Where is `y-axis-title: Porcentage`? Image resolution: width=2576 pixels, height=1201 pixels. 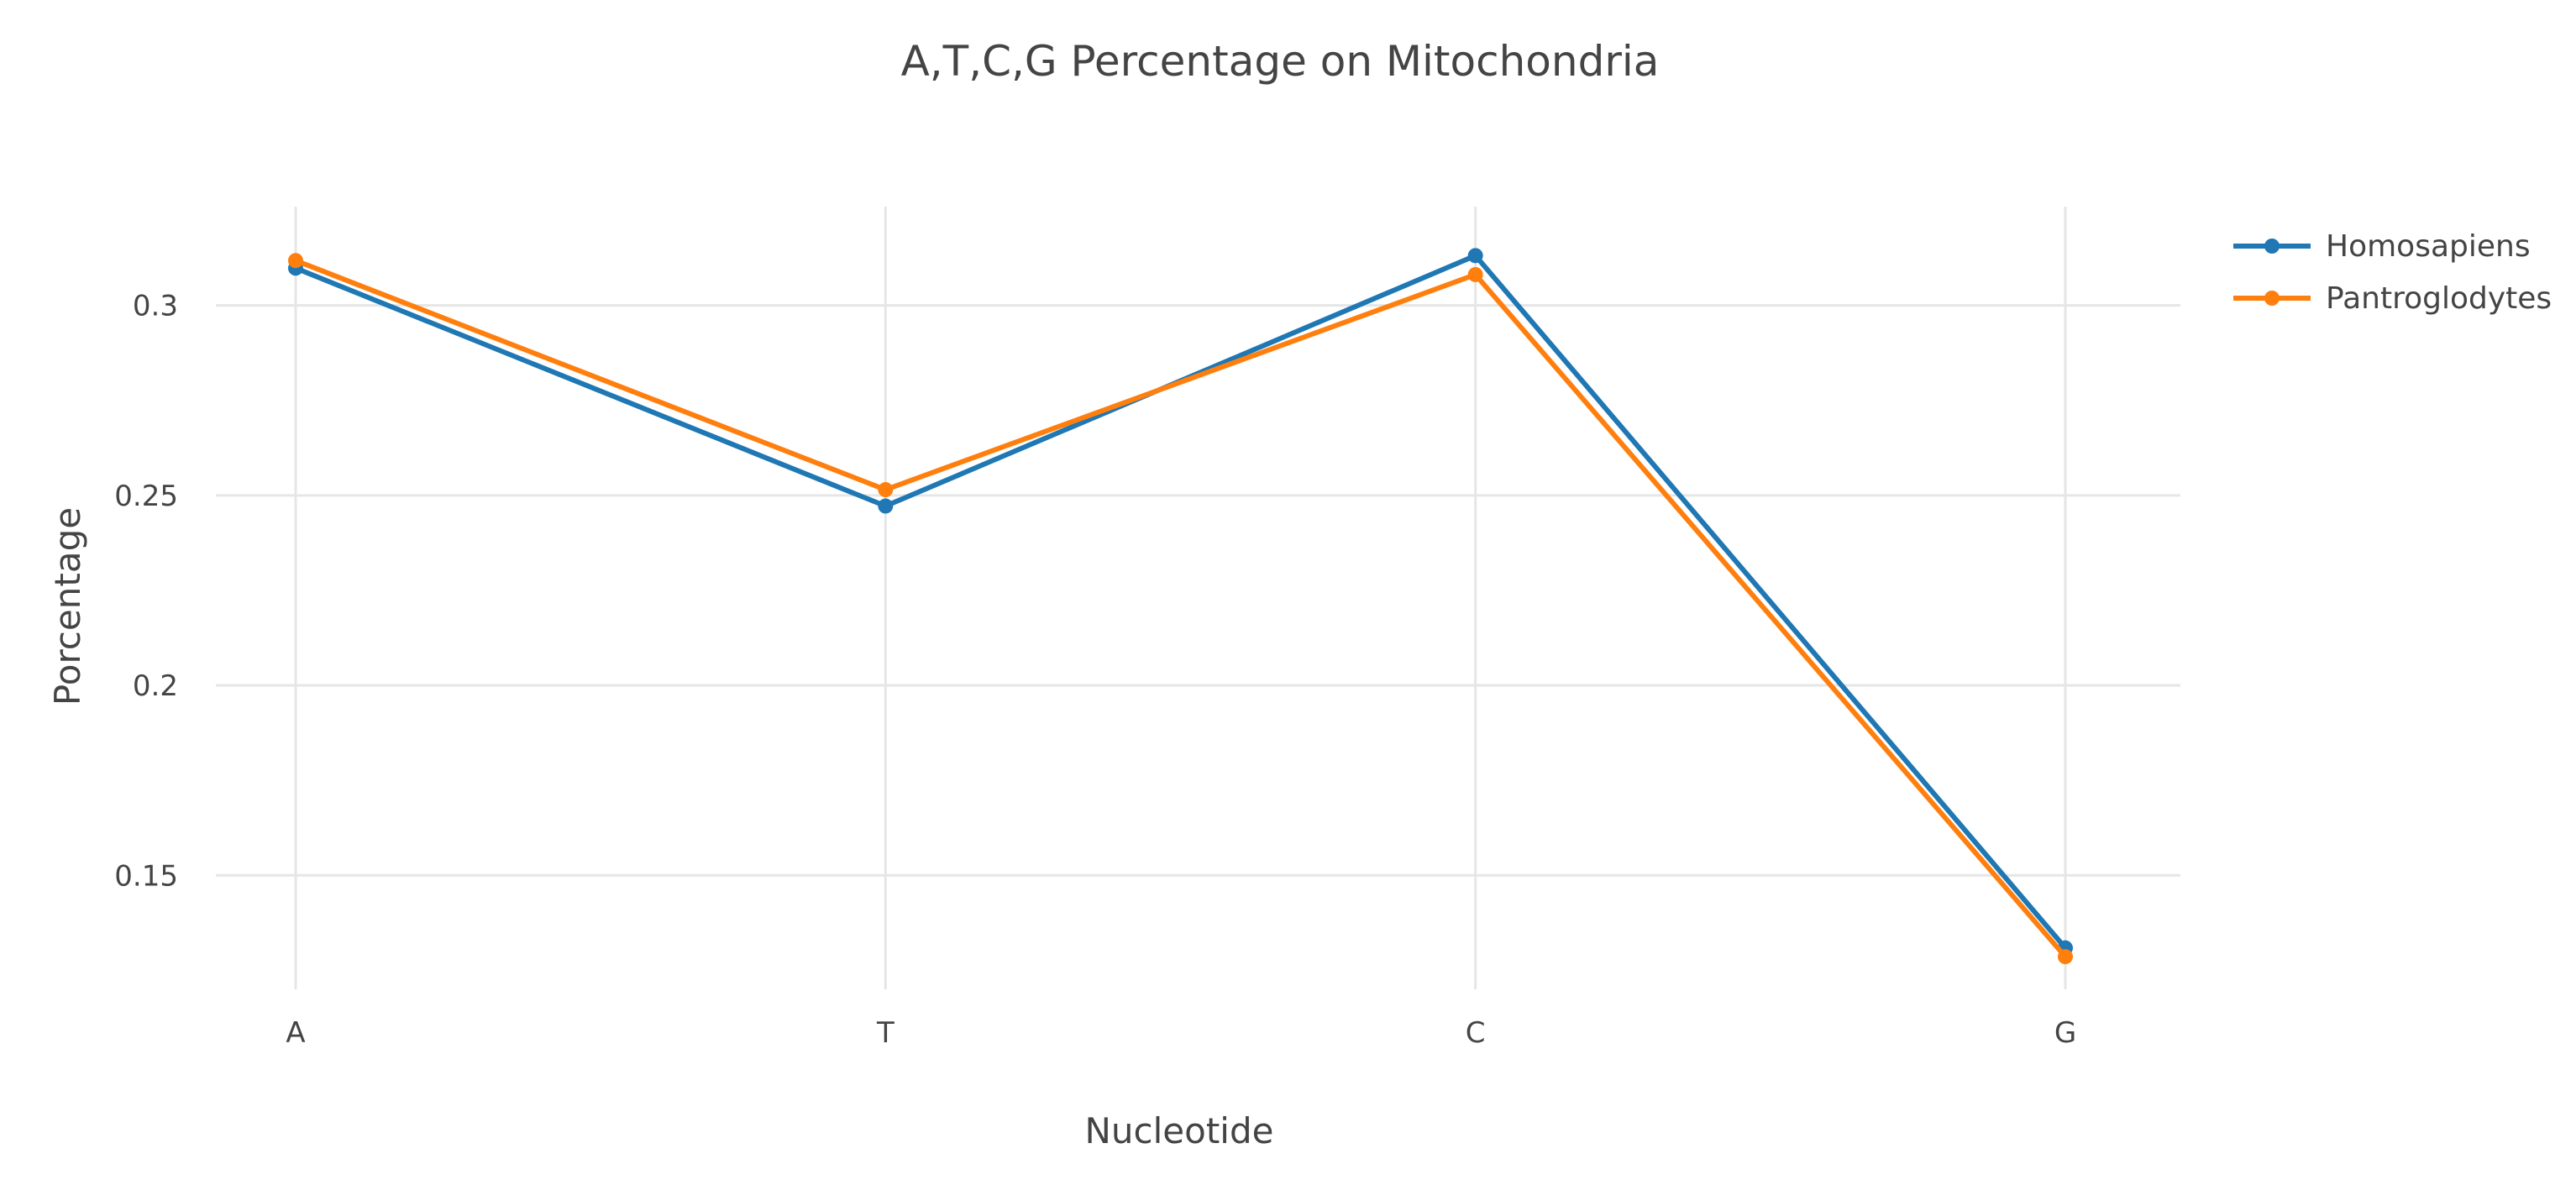
y-axis-title: Porcentage is located at coordinates (67, 606).